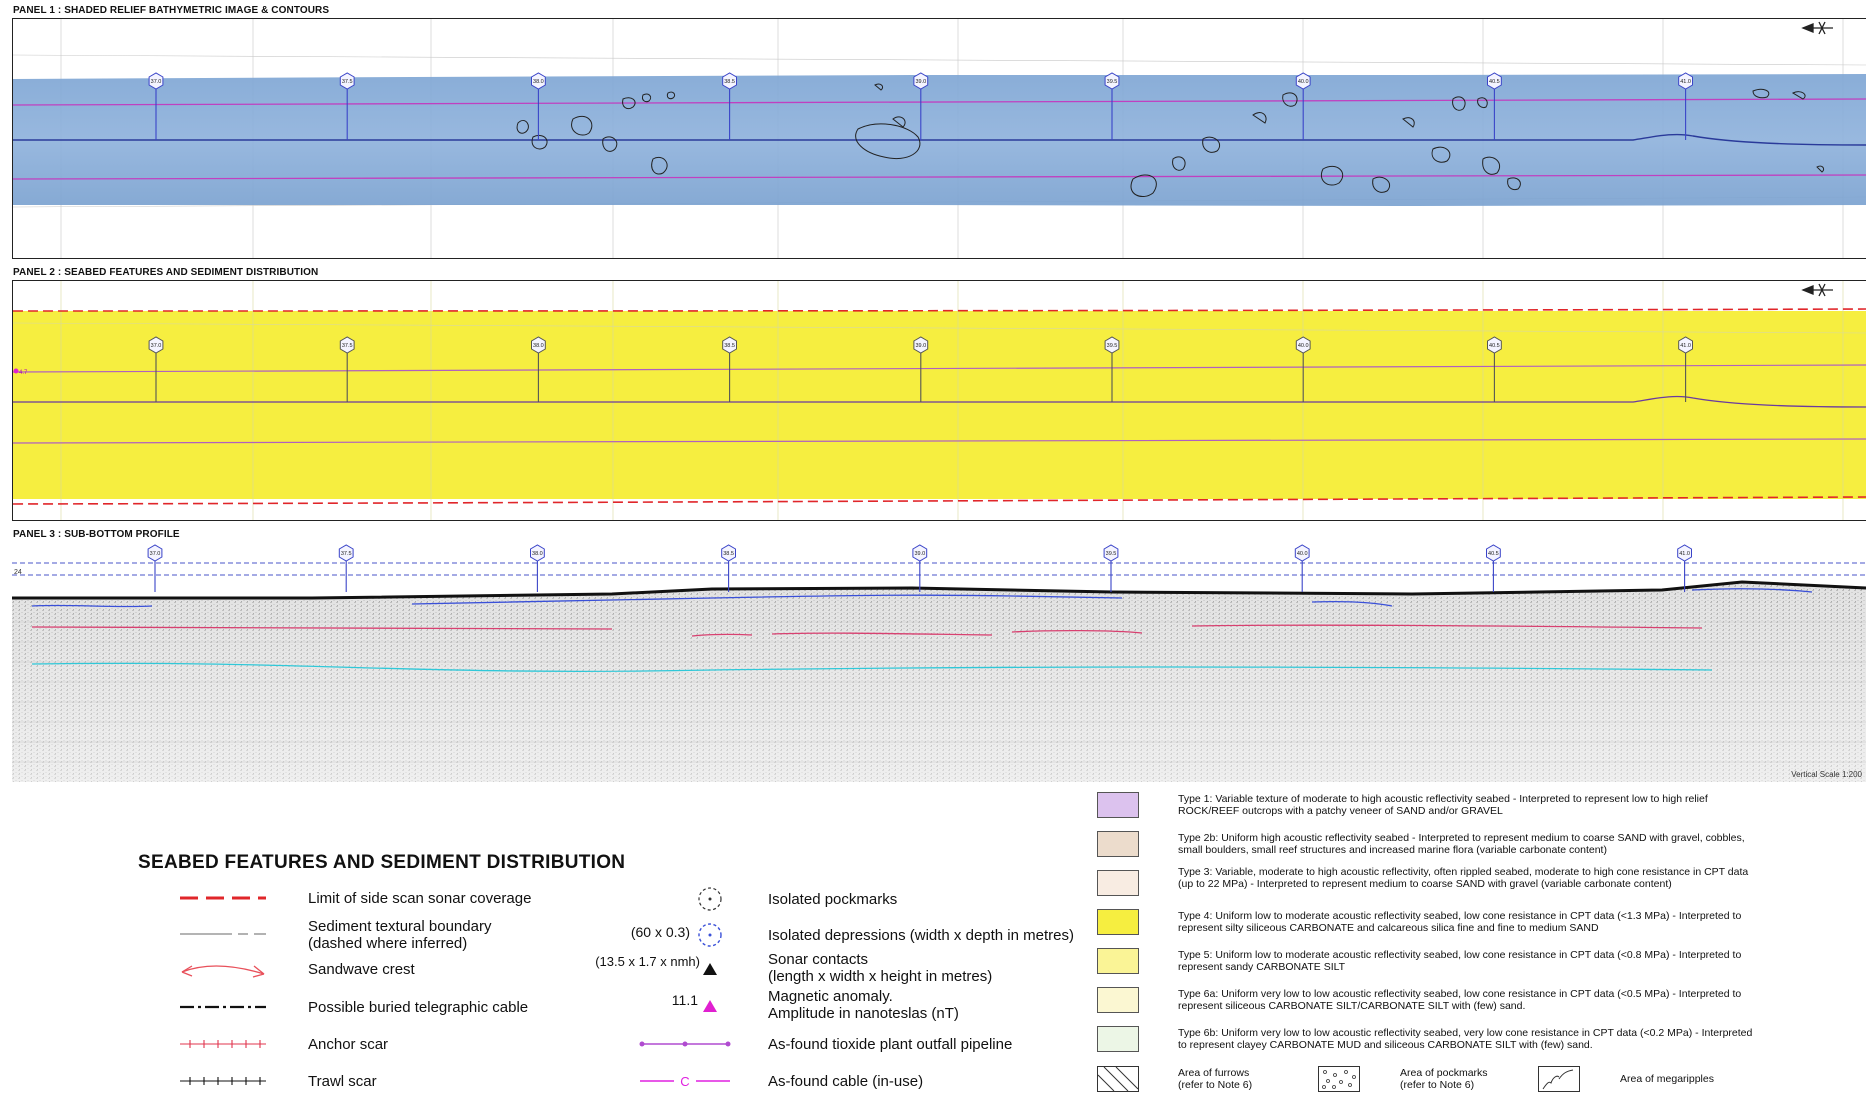 The height and width of the screenshot is (1094, 1866). I want to click on panel3-kp-label: 39.0, so click(919, 554).